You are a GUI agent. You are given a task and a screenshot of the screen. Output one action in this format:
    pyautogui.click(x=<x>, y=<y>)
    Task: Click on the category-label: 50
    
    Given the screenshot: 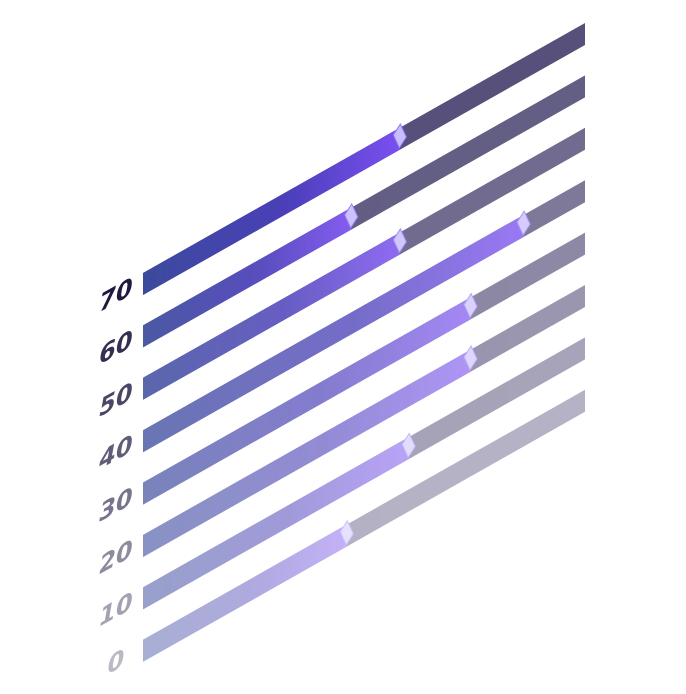 What is the action you would take?
    pyautogui.click(x=115, y=400)
    